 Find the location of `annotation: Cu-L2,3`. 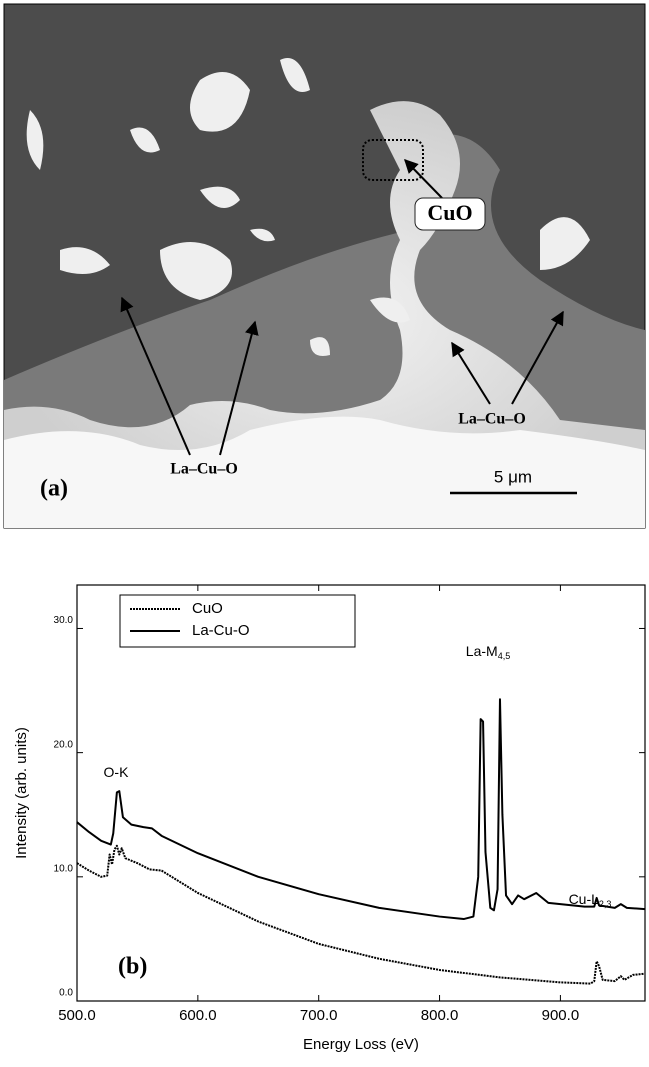

annotation: Cu-L2,3 is located at coordinates (590, 900).